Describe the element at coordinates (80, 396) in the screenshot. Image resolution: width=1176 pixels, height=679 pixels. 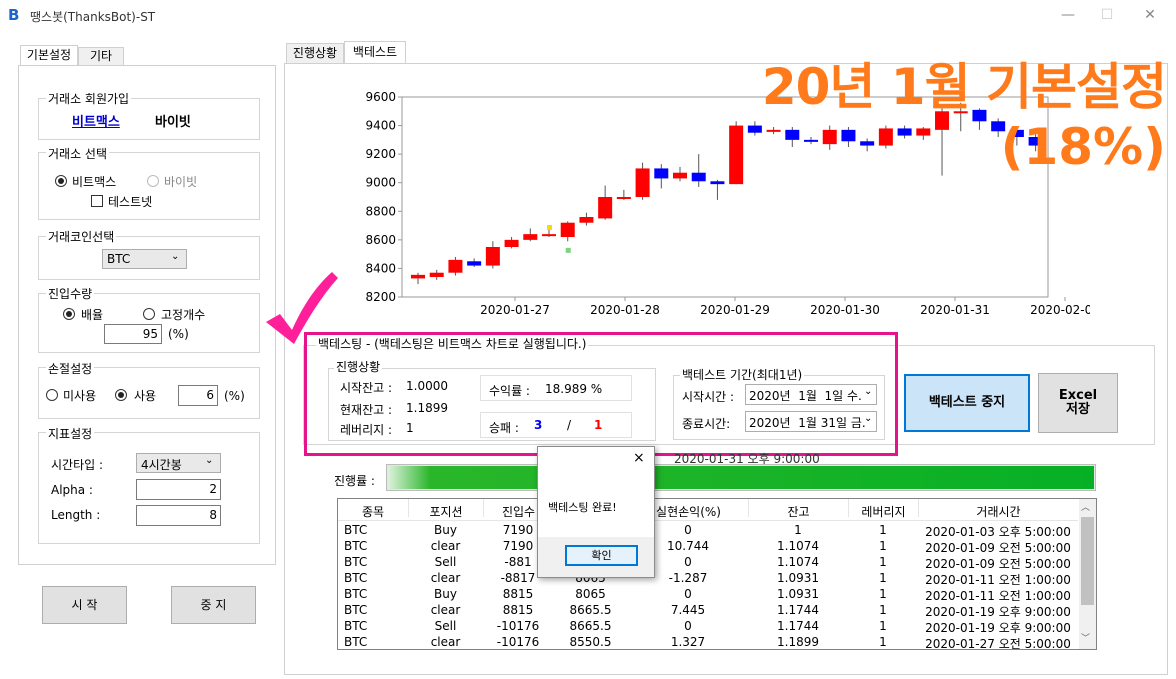
I see `stop-loss-off-label: 미사용` at that location.